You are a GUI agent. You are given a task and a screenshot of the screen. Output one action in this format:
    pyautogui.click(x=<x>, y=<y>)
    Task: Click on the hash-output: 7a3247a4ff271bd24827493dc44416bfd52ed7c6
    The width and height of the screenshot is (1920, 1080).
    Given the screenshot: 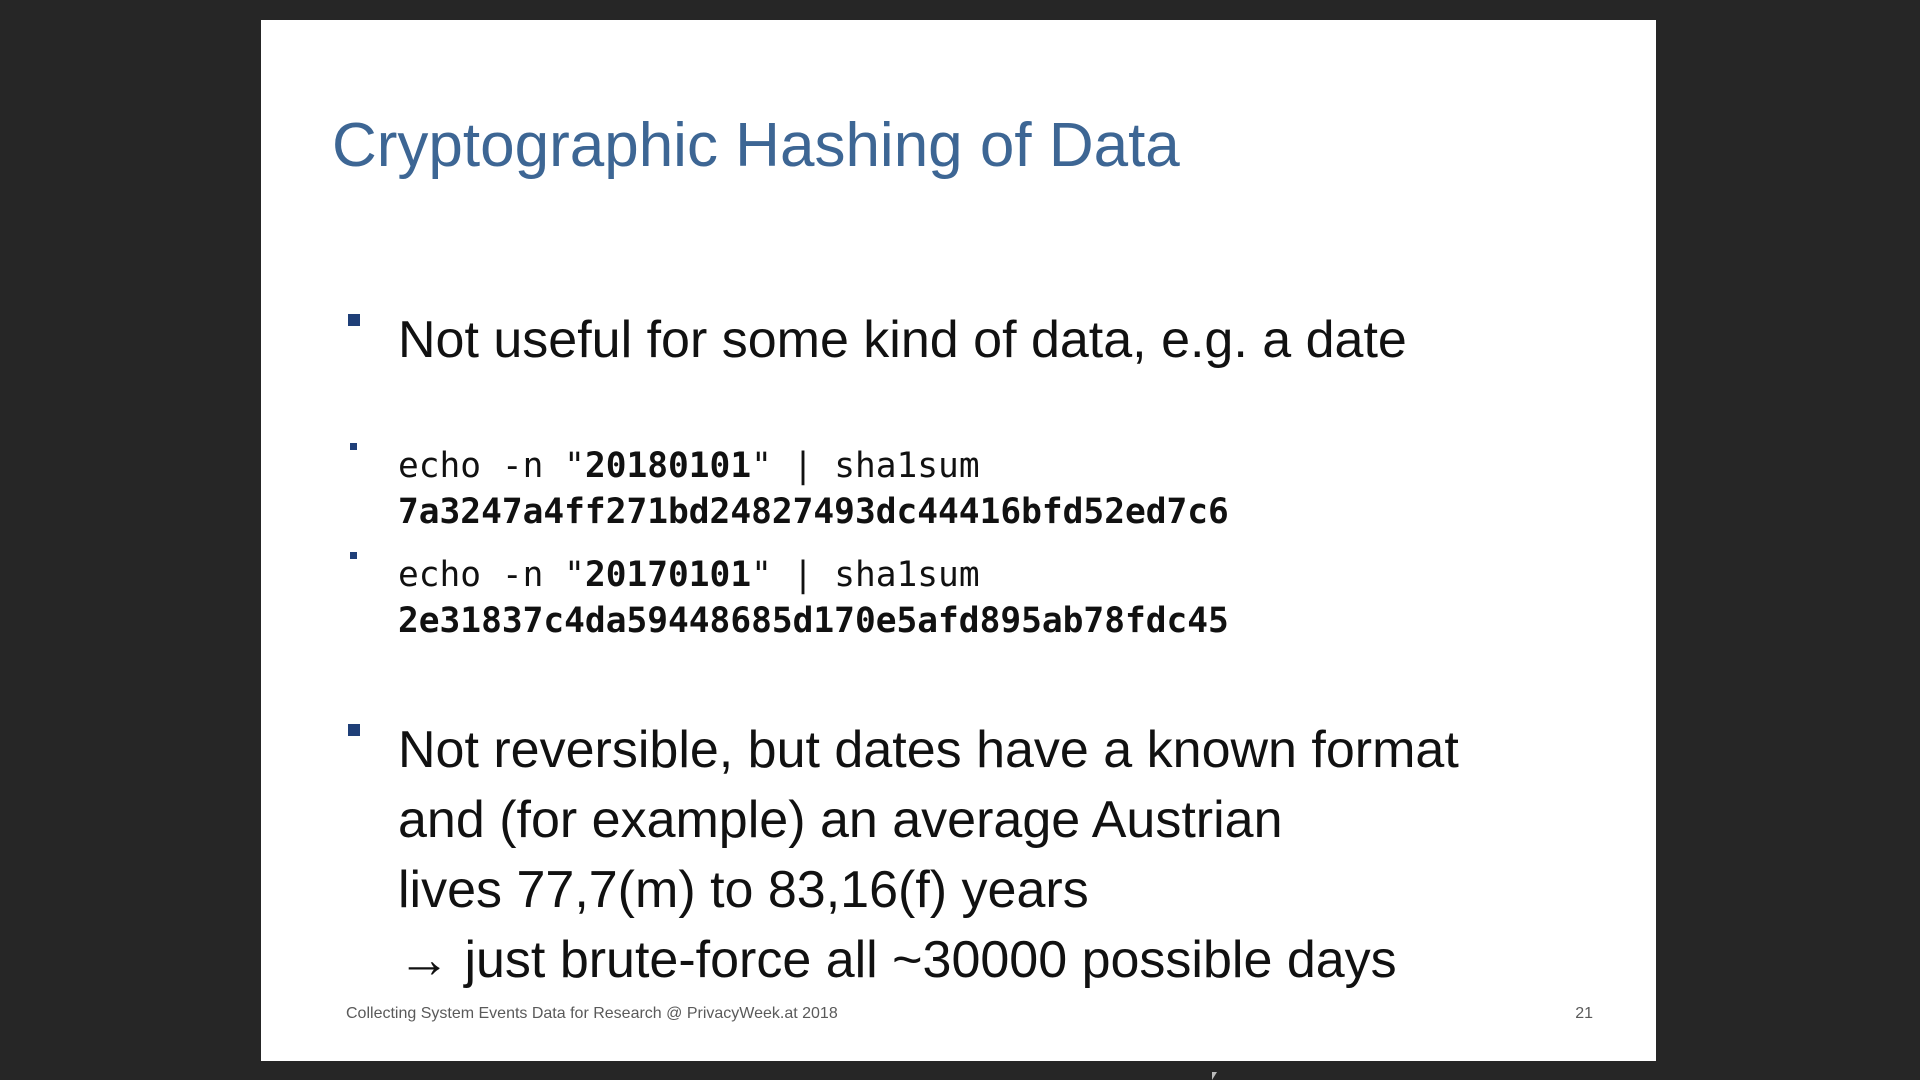 What is the action you would take?
    pyautogui.click(x=813, y=512)
    